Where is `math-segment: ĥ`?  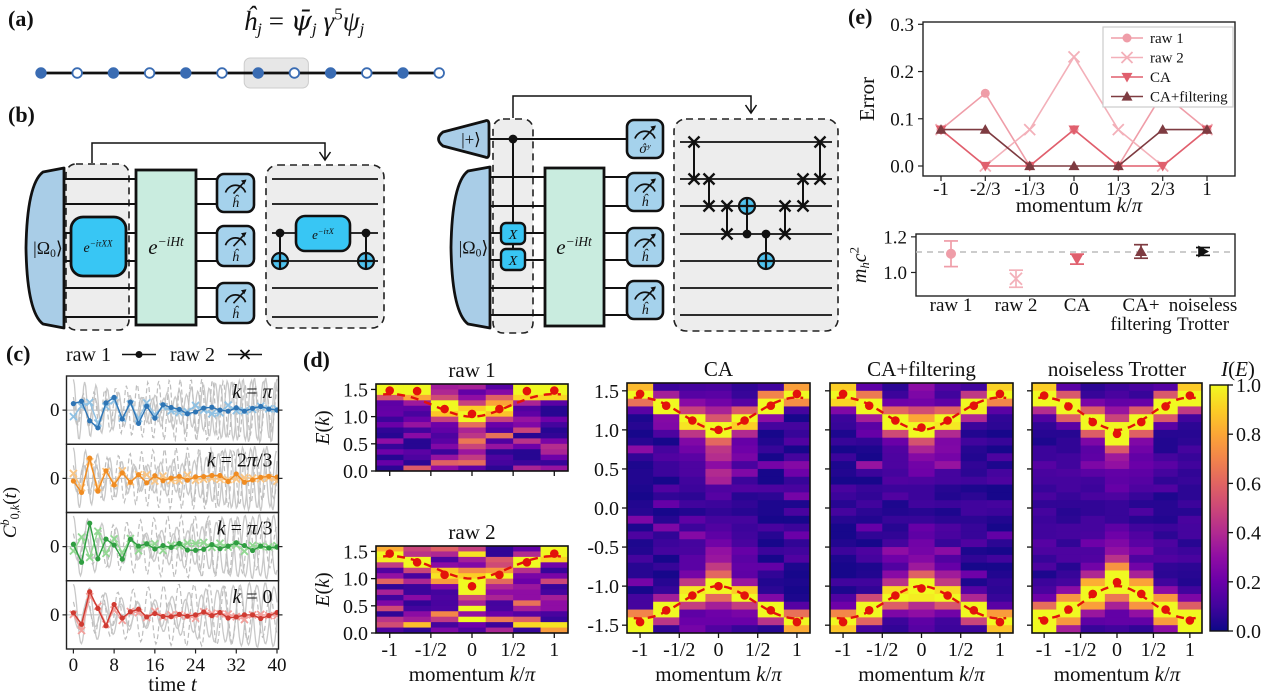 math-segment: ĥ is located at coordinates (646, 201).